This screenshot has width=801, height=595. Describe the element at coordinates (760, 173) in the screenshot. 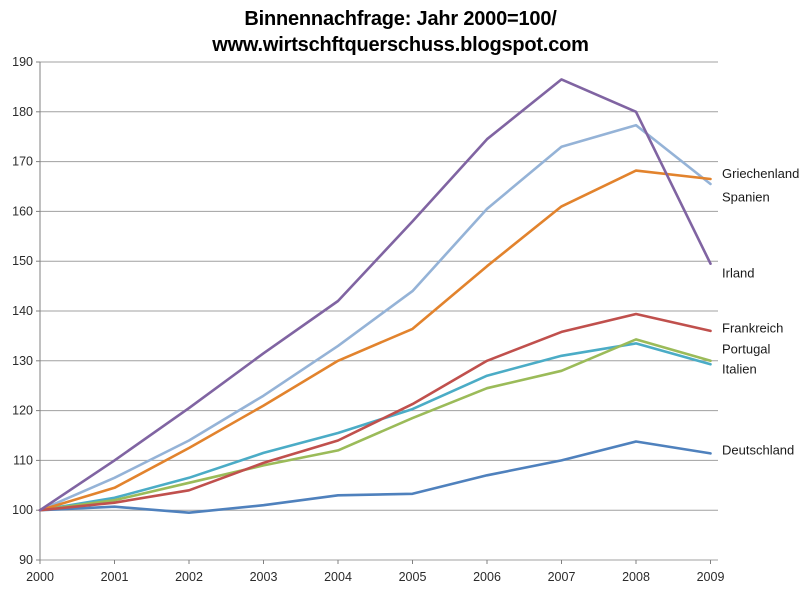

I see `series-label-griechenland: Griechenland` at that location.